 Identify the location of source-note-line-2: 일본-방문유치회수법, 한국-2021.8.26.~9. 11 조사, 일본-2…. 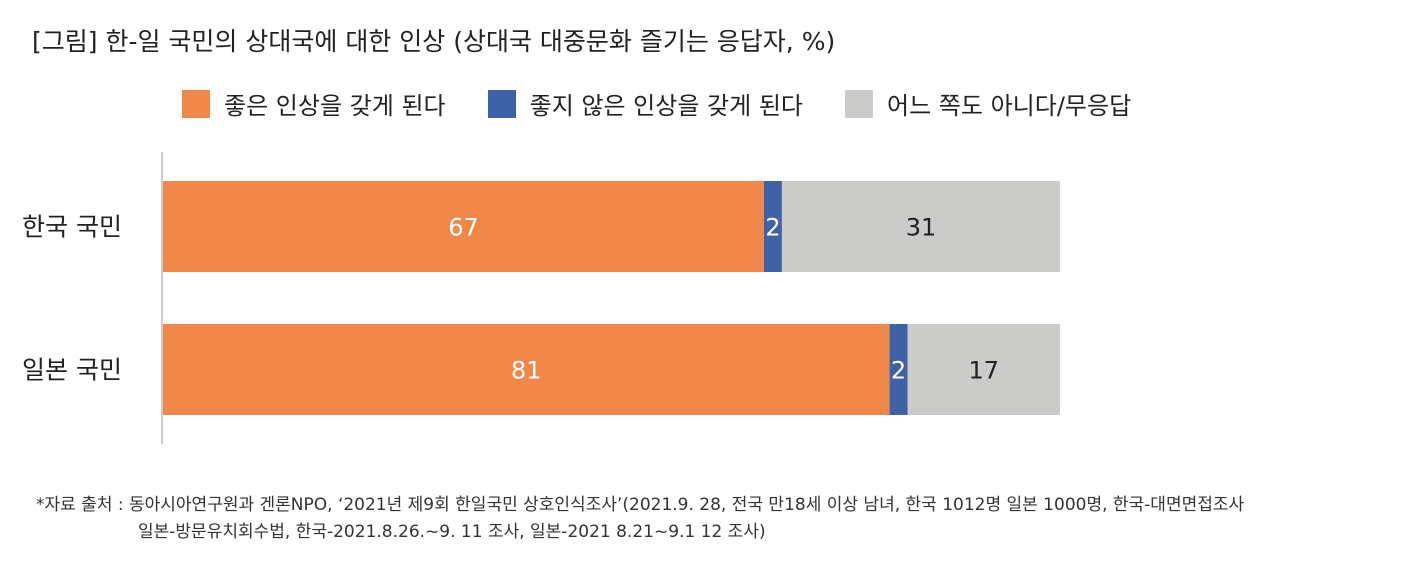
(452, 532).